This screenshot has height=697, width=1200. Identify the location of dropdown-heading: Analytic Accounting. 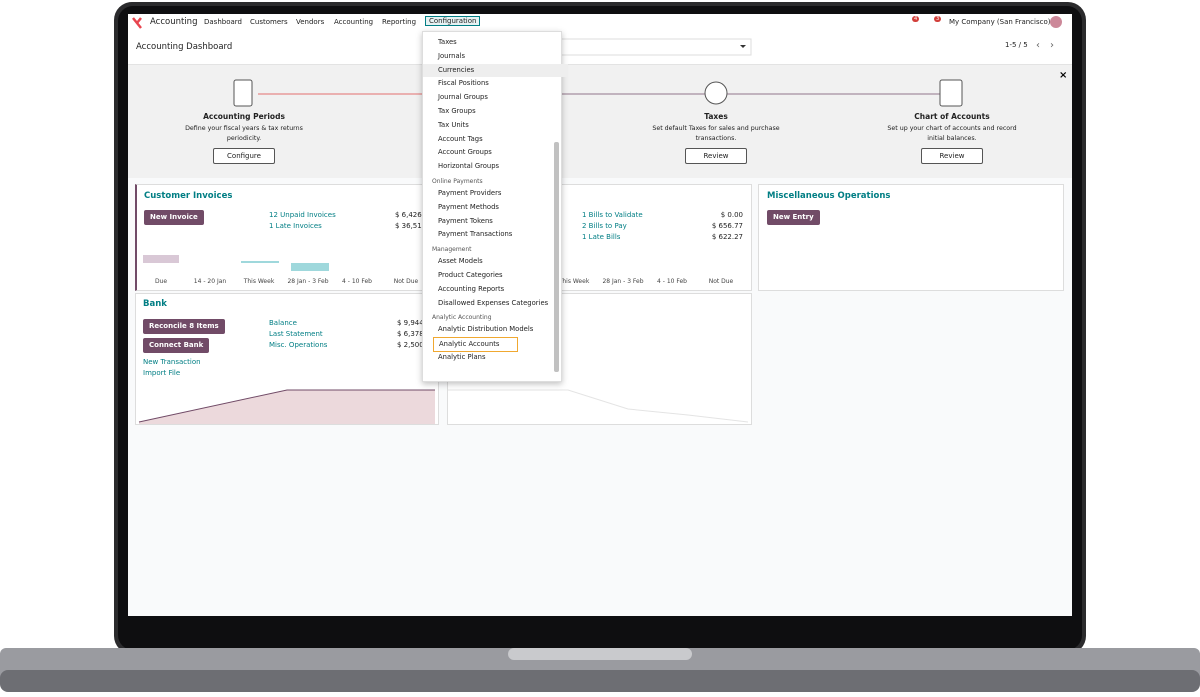
(462, 318).